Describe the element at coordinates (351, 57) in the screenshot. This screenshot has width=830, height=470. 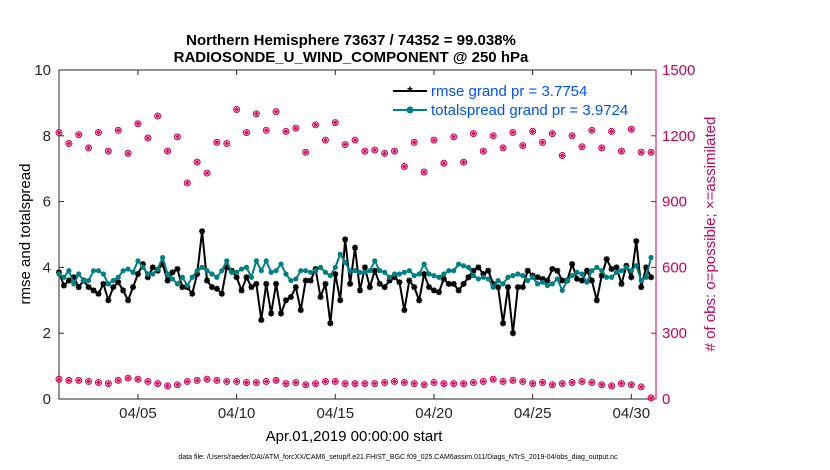
I see `chart-title-line2: RADIOSONDE_U_WIND_COMPONENT @ 250 hPa` at that location.